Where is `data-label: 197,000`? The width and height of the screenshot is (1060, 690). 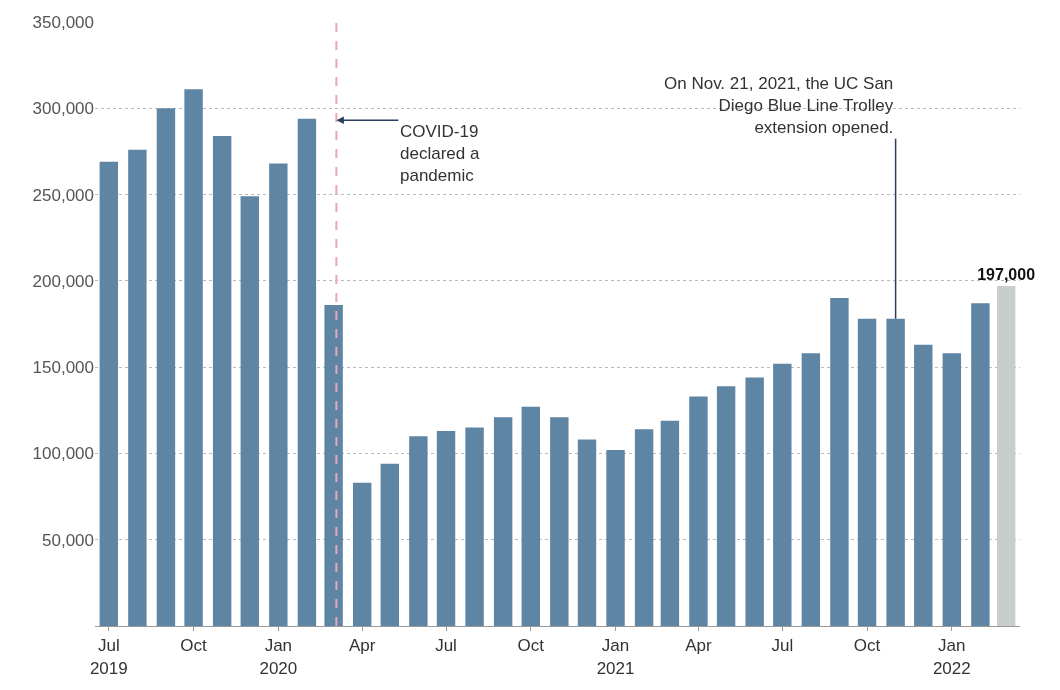 data-label: 197,000 is located at coordinates (1006, 275).